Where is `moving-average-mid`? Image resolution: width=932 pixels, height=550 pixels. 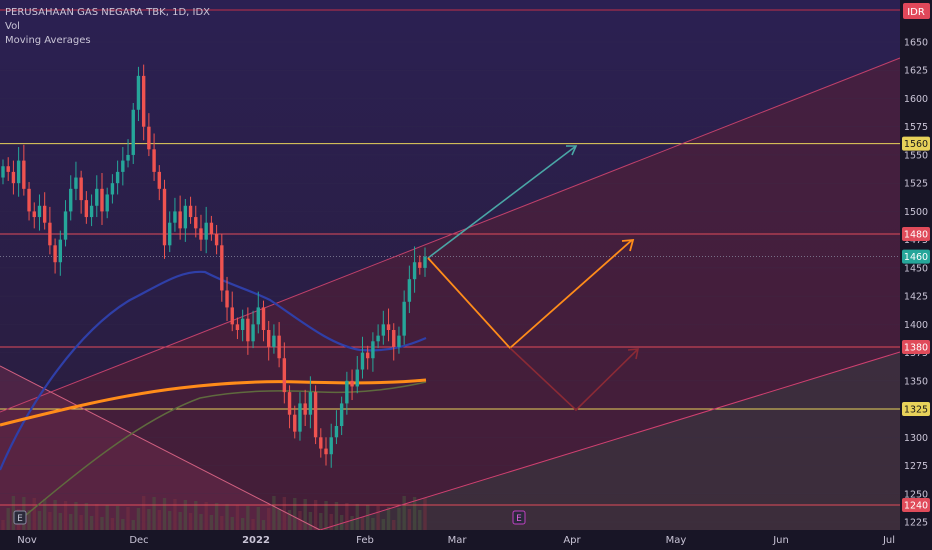 moving-average-mid is located at coordinates (223, 451).